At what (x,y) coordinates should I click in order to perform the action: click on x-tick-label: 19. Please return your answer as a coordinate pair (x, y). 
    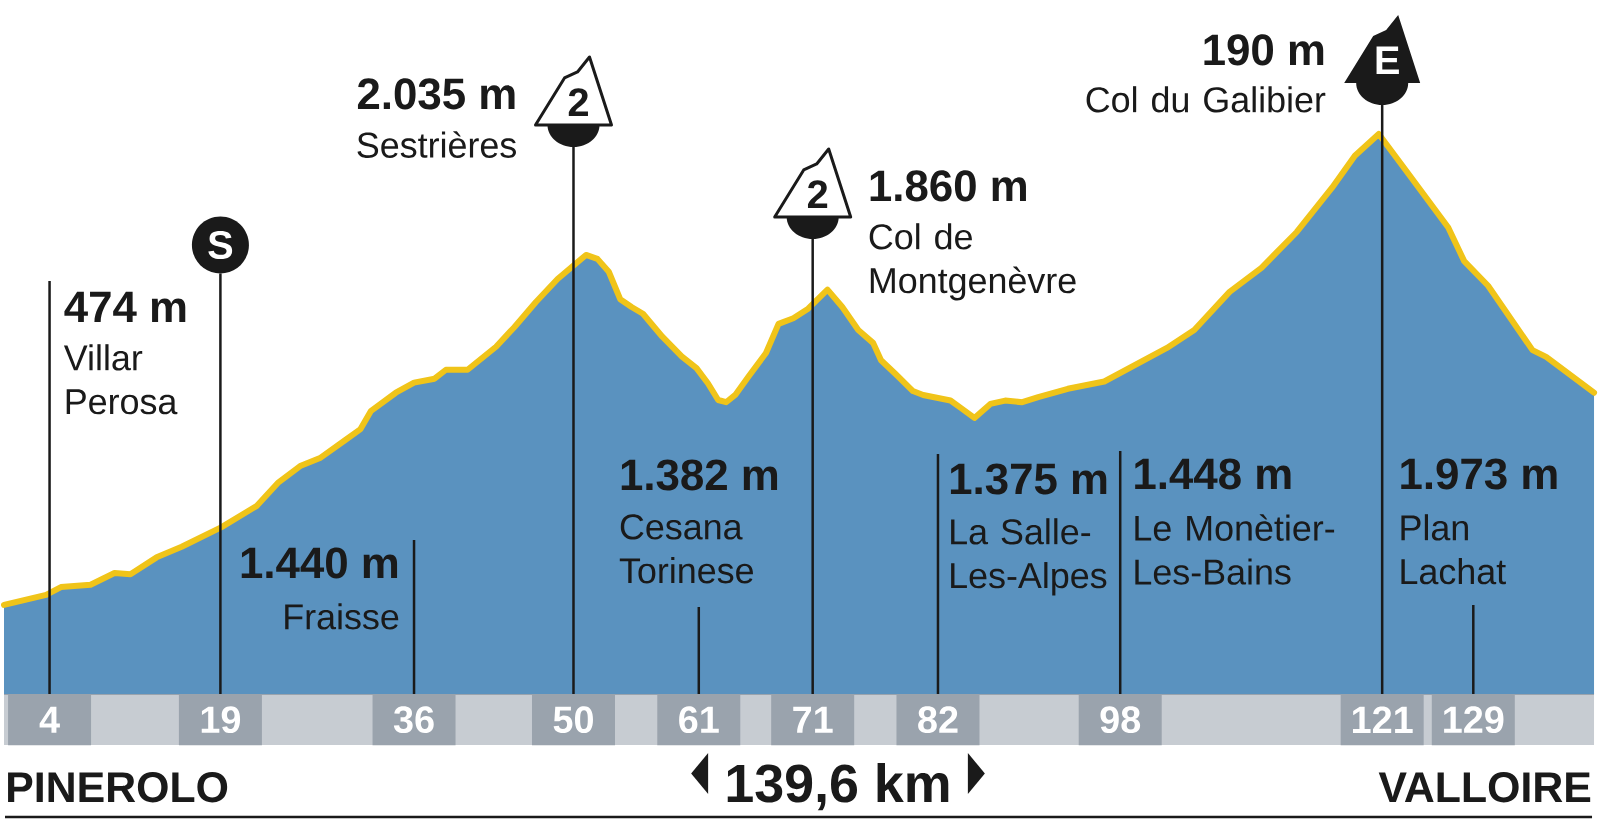
    Looking at the image, I should click on (221, 720).